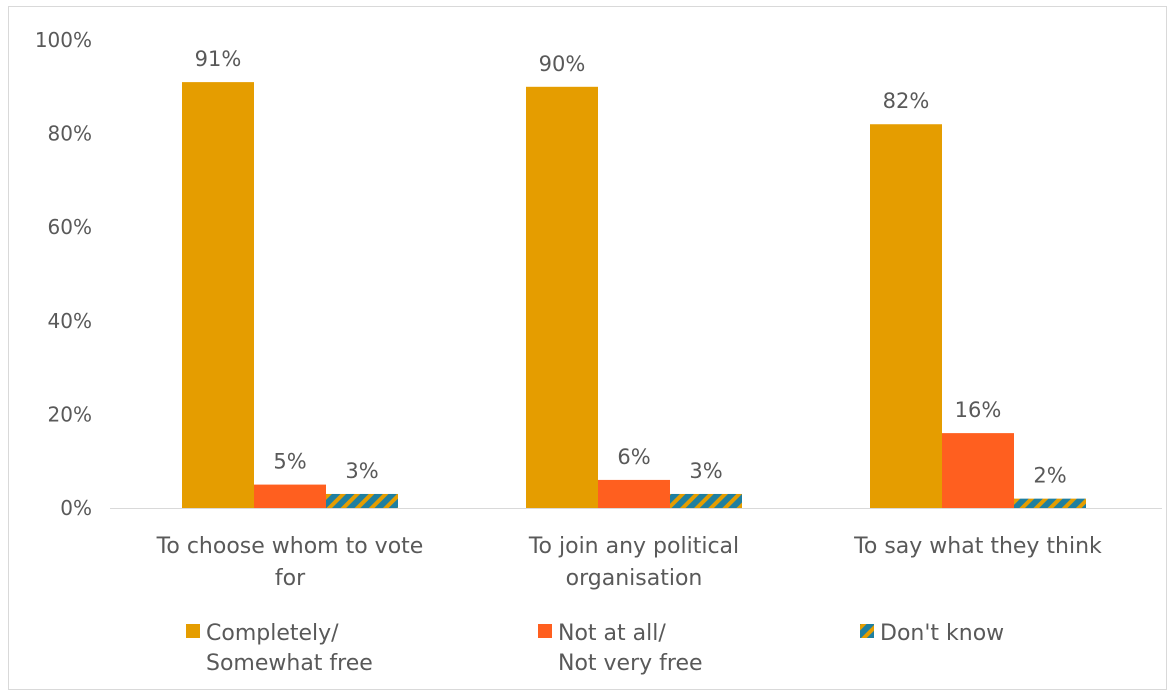 The width and height of the screenshot is (1170, 694). I want to click on category-label: To say what they think, so click(977, 546).